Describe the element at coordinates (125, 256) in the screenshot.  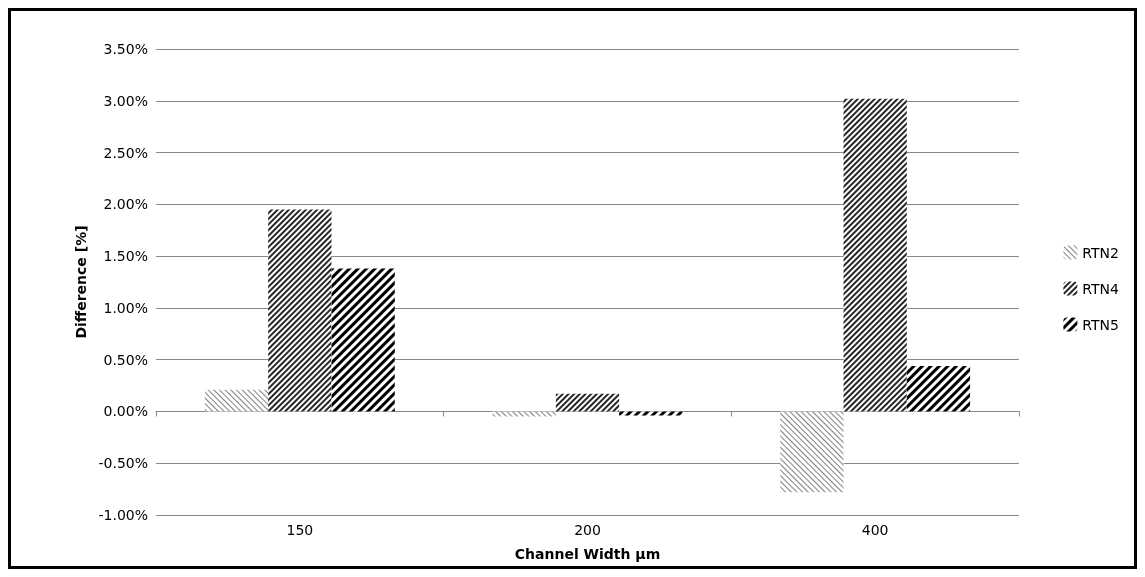
I see `y-tick-label: 1.50%` at that location.